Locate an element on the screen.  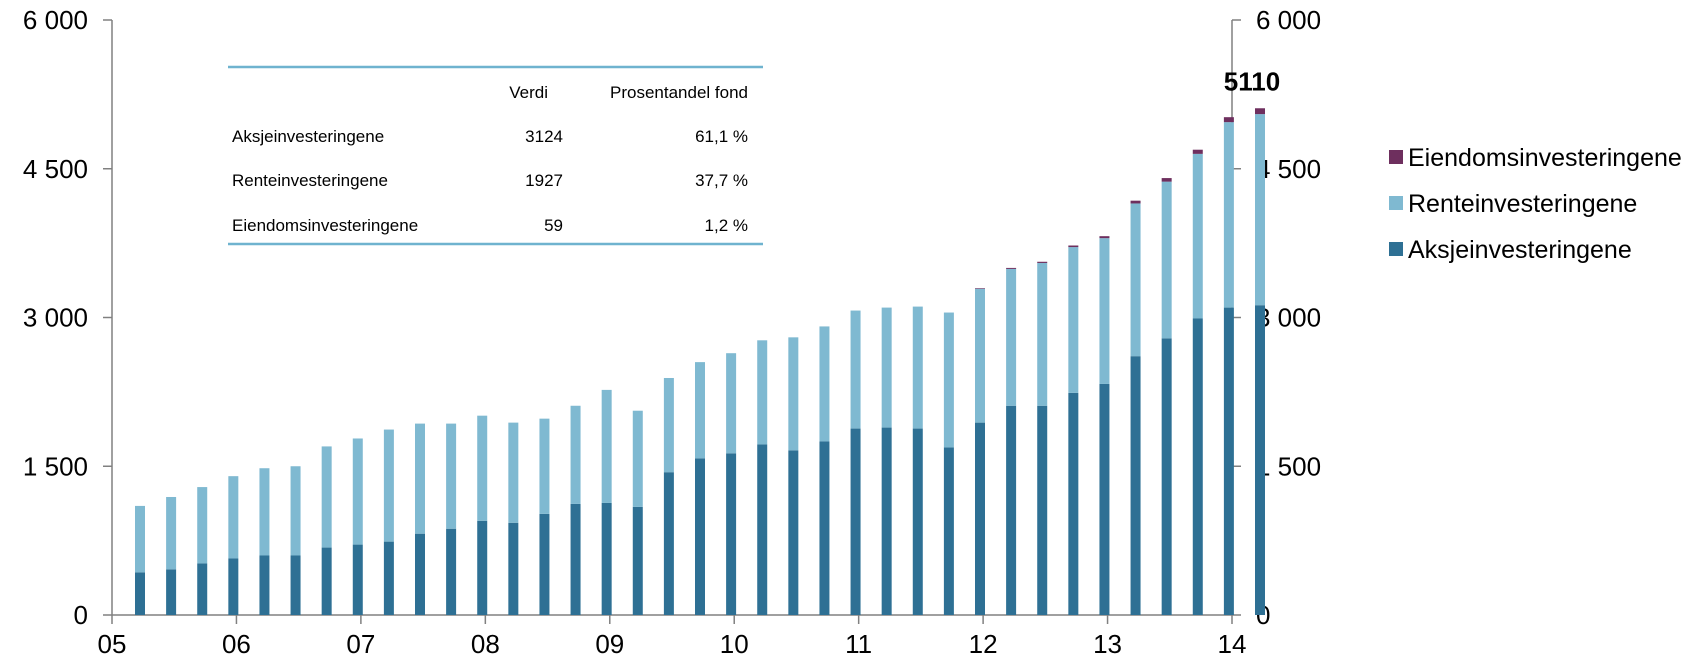
table-cell-percent: 61,1 % is located at coordinates (721, 136).